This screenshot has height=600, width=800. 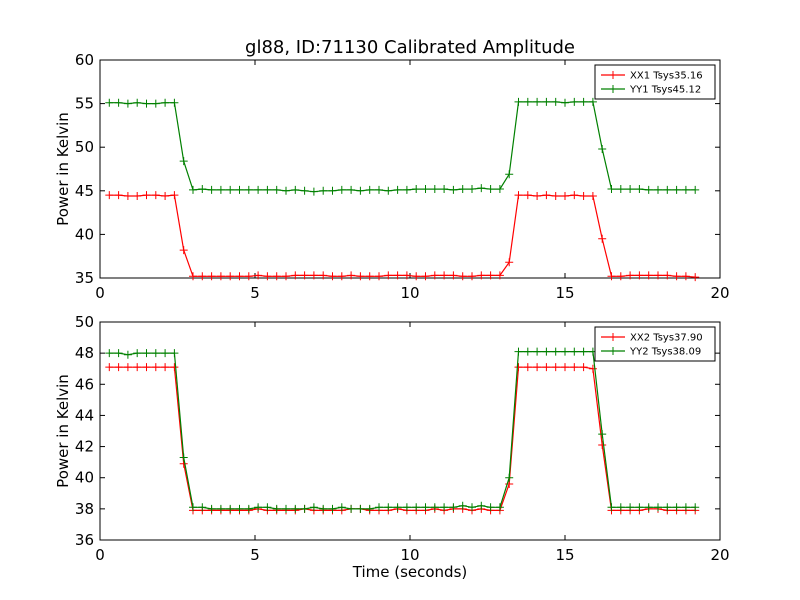 What do you see at coordinates (255, 555) in the screenshot?
I see `x-tick-label: 5` at bounding box center [255, 555].